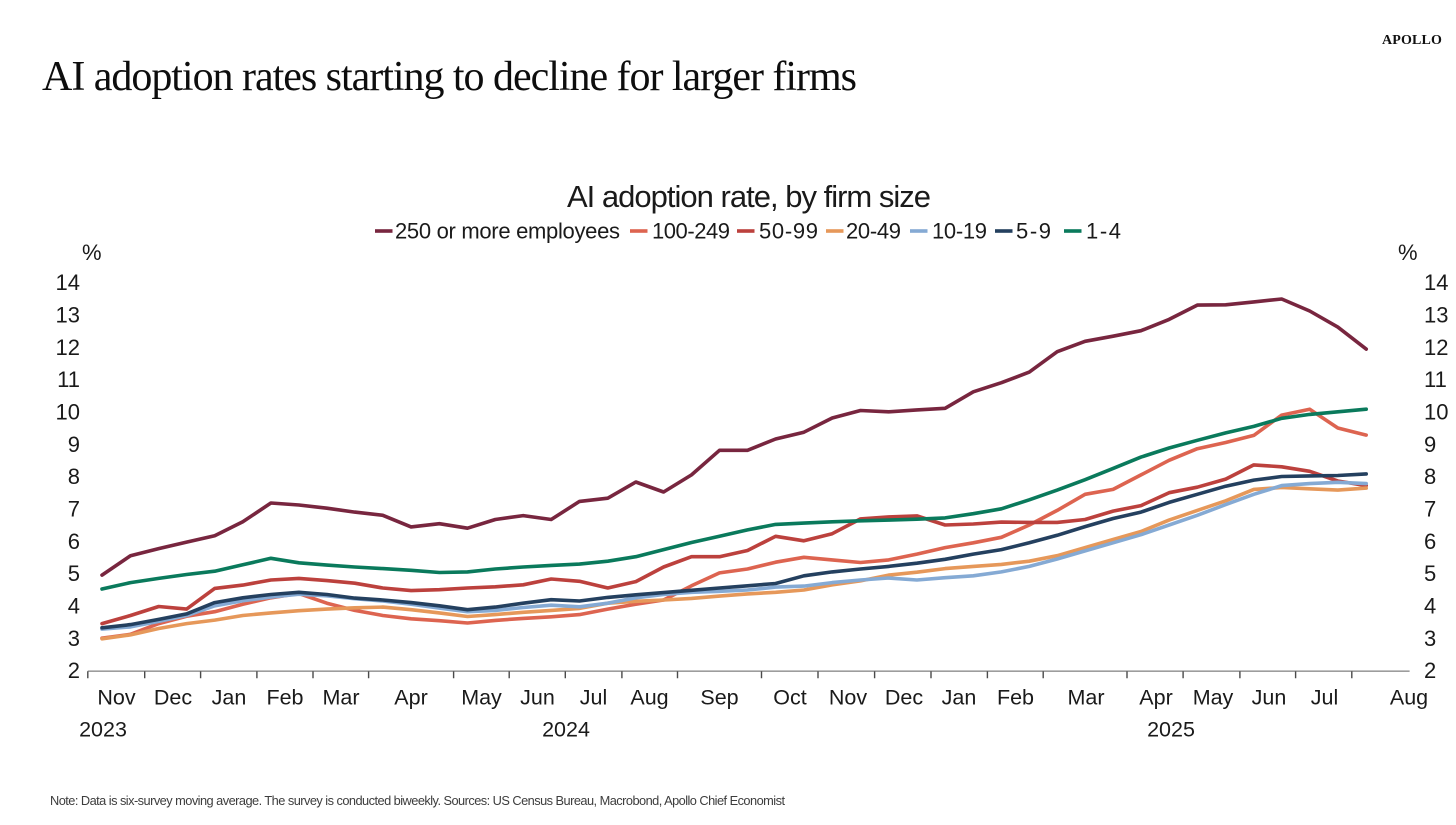  Describe the element at coordinates (959, 231) in the screenshot. I see `svg-text: 10-19` at that location.